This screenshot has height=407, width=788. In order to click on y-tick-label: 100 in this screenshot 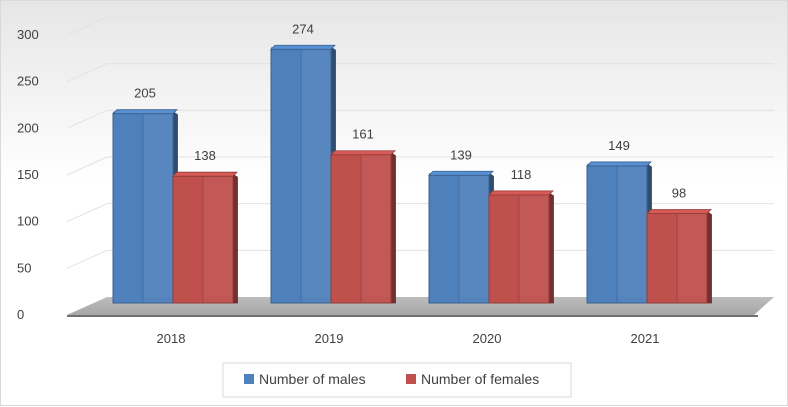, I will do `click(28, 221)`.